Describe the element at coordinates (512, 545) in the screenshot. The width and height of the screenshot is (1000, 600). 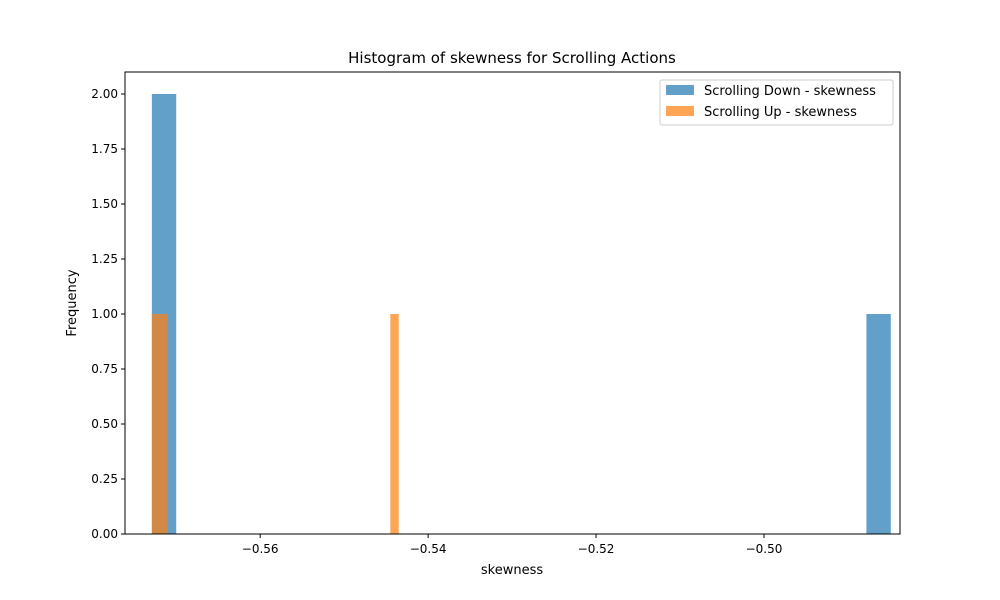
I see `x-axis-ticks: −0.56 −0.54 −0.52 −0.50` at that location.